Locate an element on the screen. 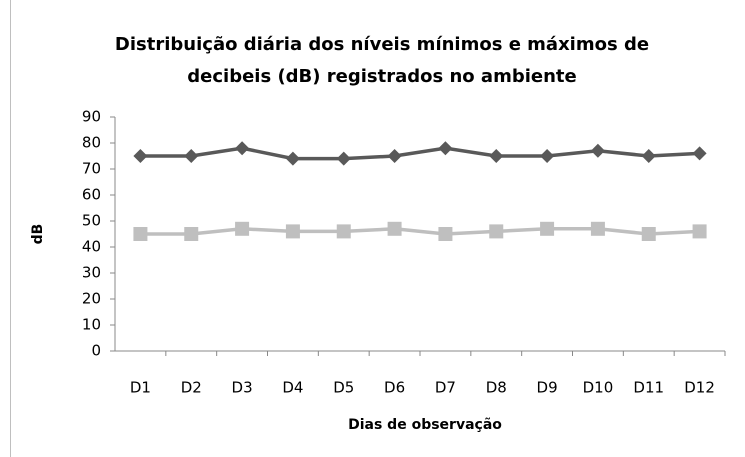  x-tick-label: D1 is located at coordinates (140, 388).